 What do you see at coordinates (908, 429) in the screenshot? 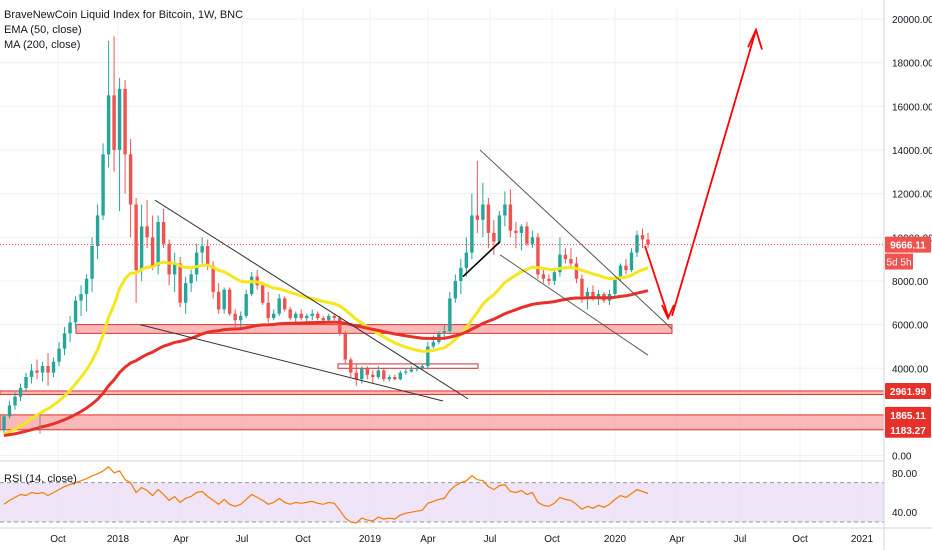
I see `level-tag-1183-bg` at bounding box center [908, 429].